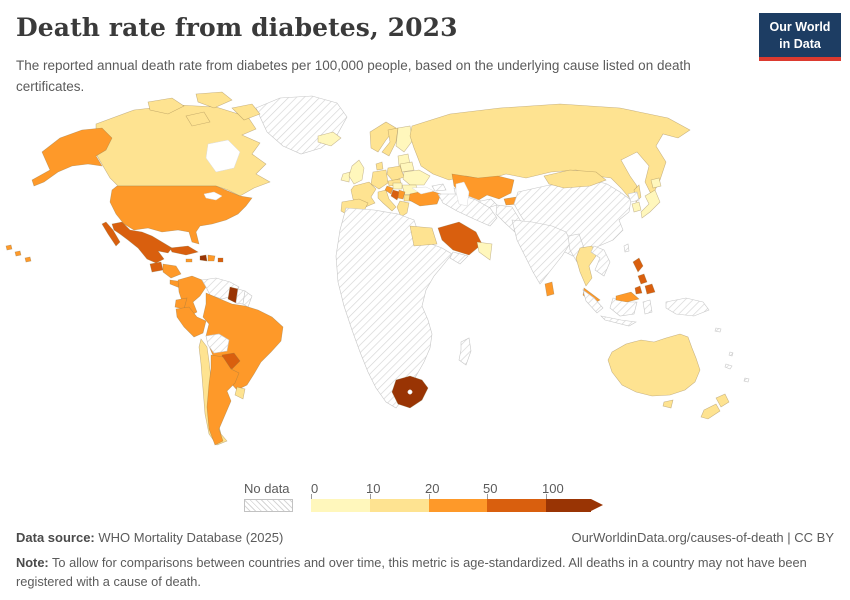  Describe the element at coordinates (575, 179) in the screenshot. I see `country-mongolia: Mongolia` at that location.